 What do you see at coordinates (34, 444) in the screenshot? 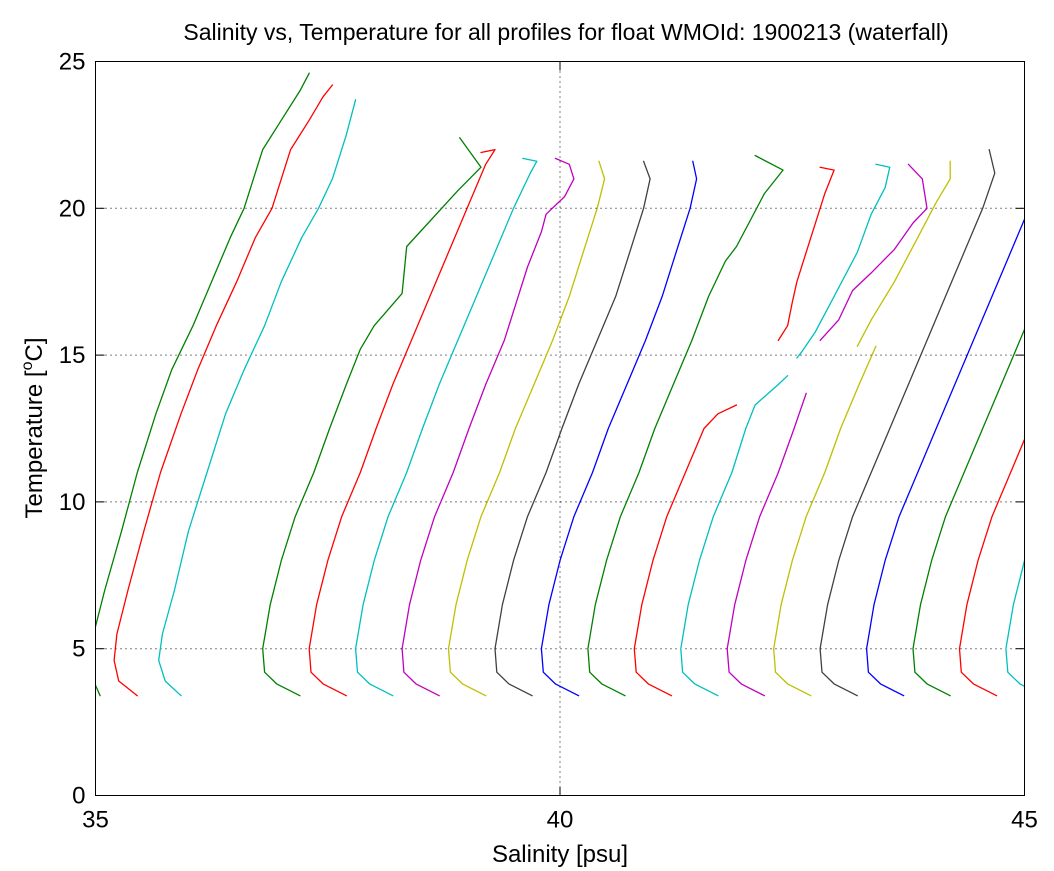
I see `y-axis-label-main: Temperature [` at bounding box center [34, 444].